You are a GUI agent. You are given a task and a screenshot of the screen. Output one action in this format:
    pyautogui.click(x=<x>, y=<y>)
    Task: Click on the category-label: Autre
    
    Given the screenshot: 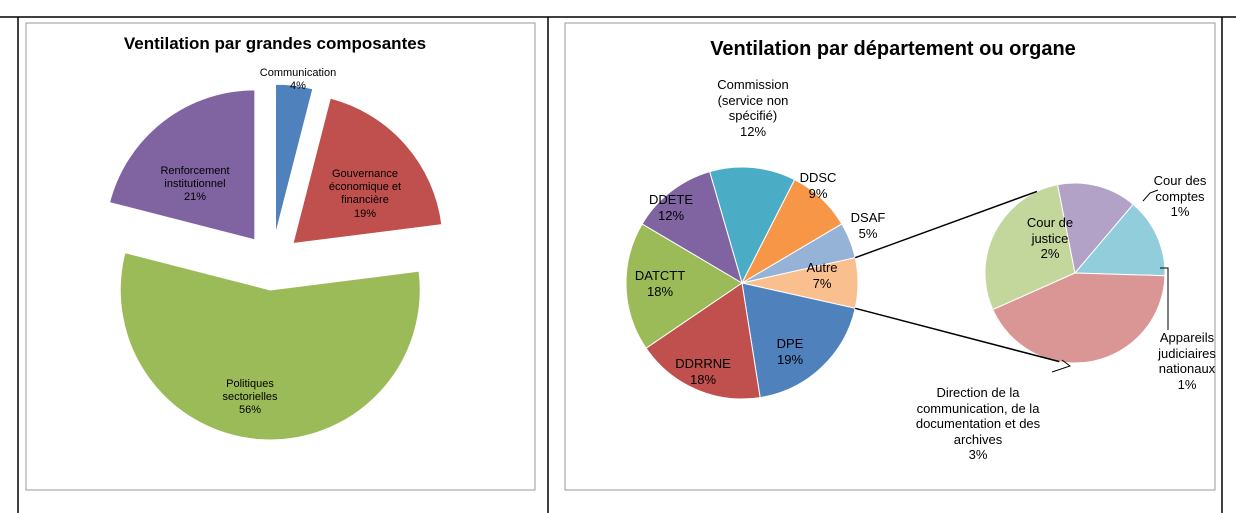 What is the action you would take?
    pyautogui.click(x=822, y=267)
    